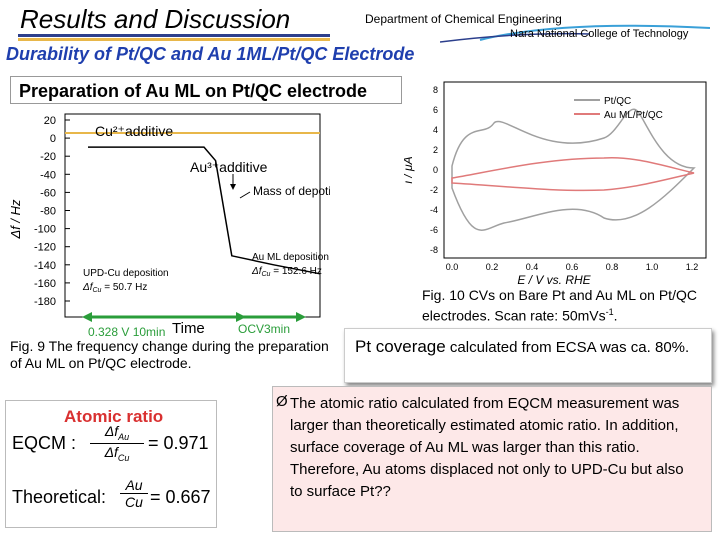 The height and width of the screenshot is (540, 720). What do you see at coordinates (573, 174) in the screenshot?
I see `fig10-series-au` at bounding box center [573, 174].